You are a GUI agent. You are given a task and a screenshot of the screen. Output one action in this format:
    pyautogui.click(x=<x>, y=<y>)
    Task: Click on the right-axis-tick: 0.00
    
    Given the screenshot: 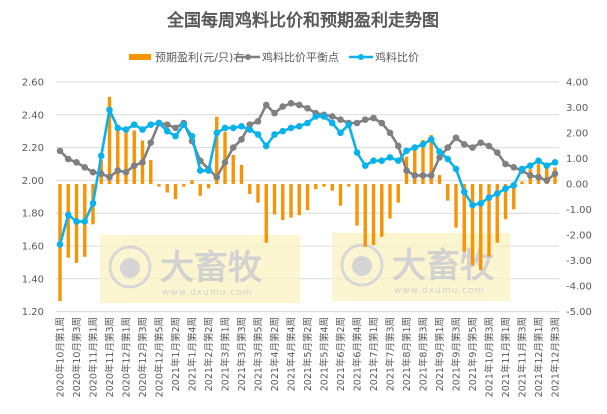 What is the action you would take?
    pyautogui.click(x=577, y=185)
    